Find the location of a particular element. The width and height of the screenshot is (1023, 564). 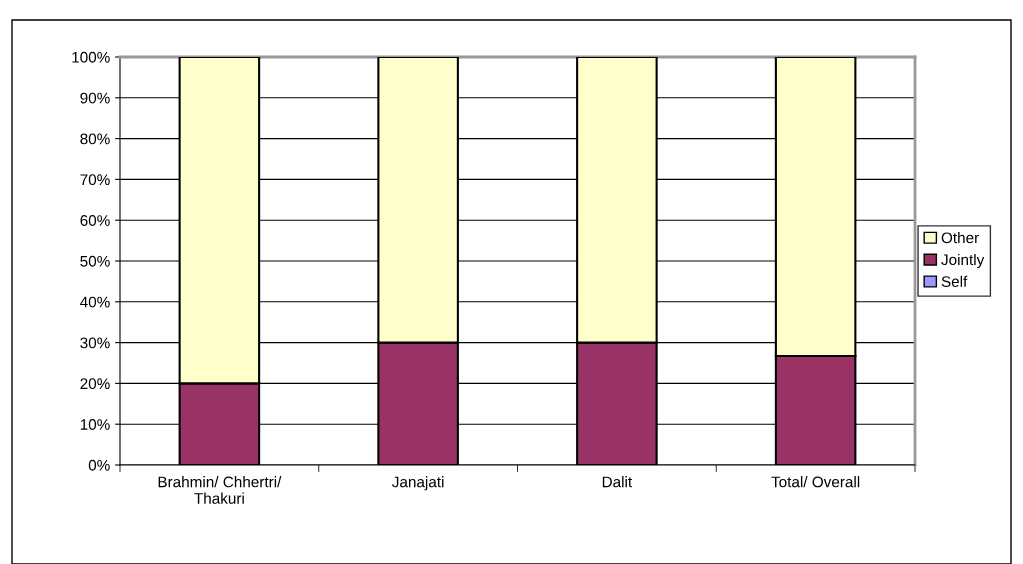

y-tick-label: 0% is located at coordinates (99, 465).